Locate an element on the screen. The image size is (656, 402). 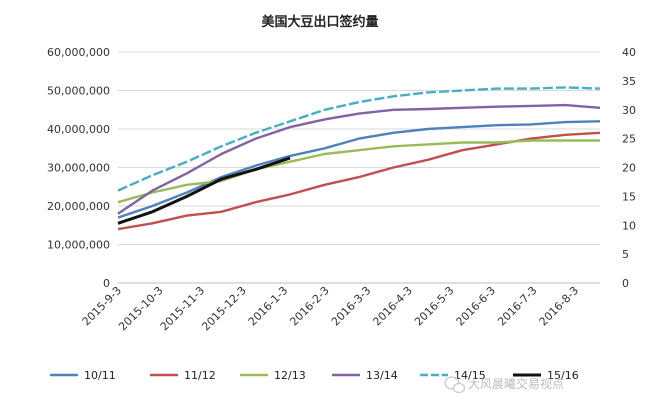
y-right-tick-label: 5 is located at coordinates (625, 254).